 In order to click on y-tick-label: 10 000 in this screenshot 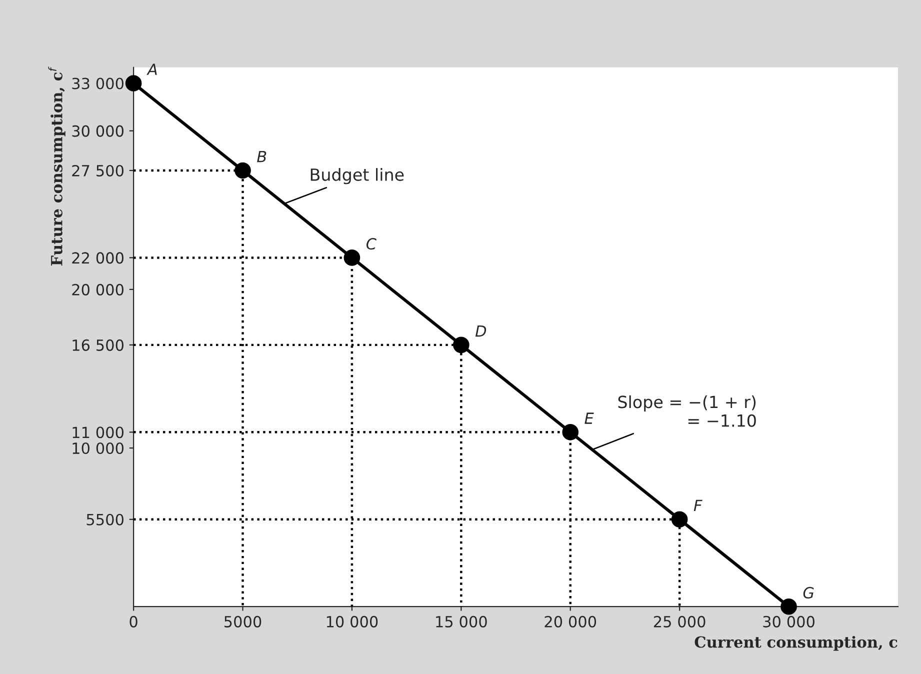, I will do `click(98, 448)`.